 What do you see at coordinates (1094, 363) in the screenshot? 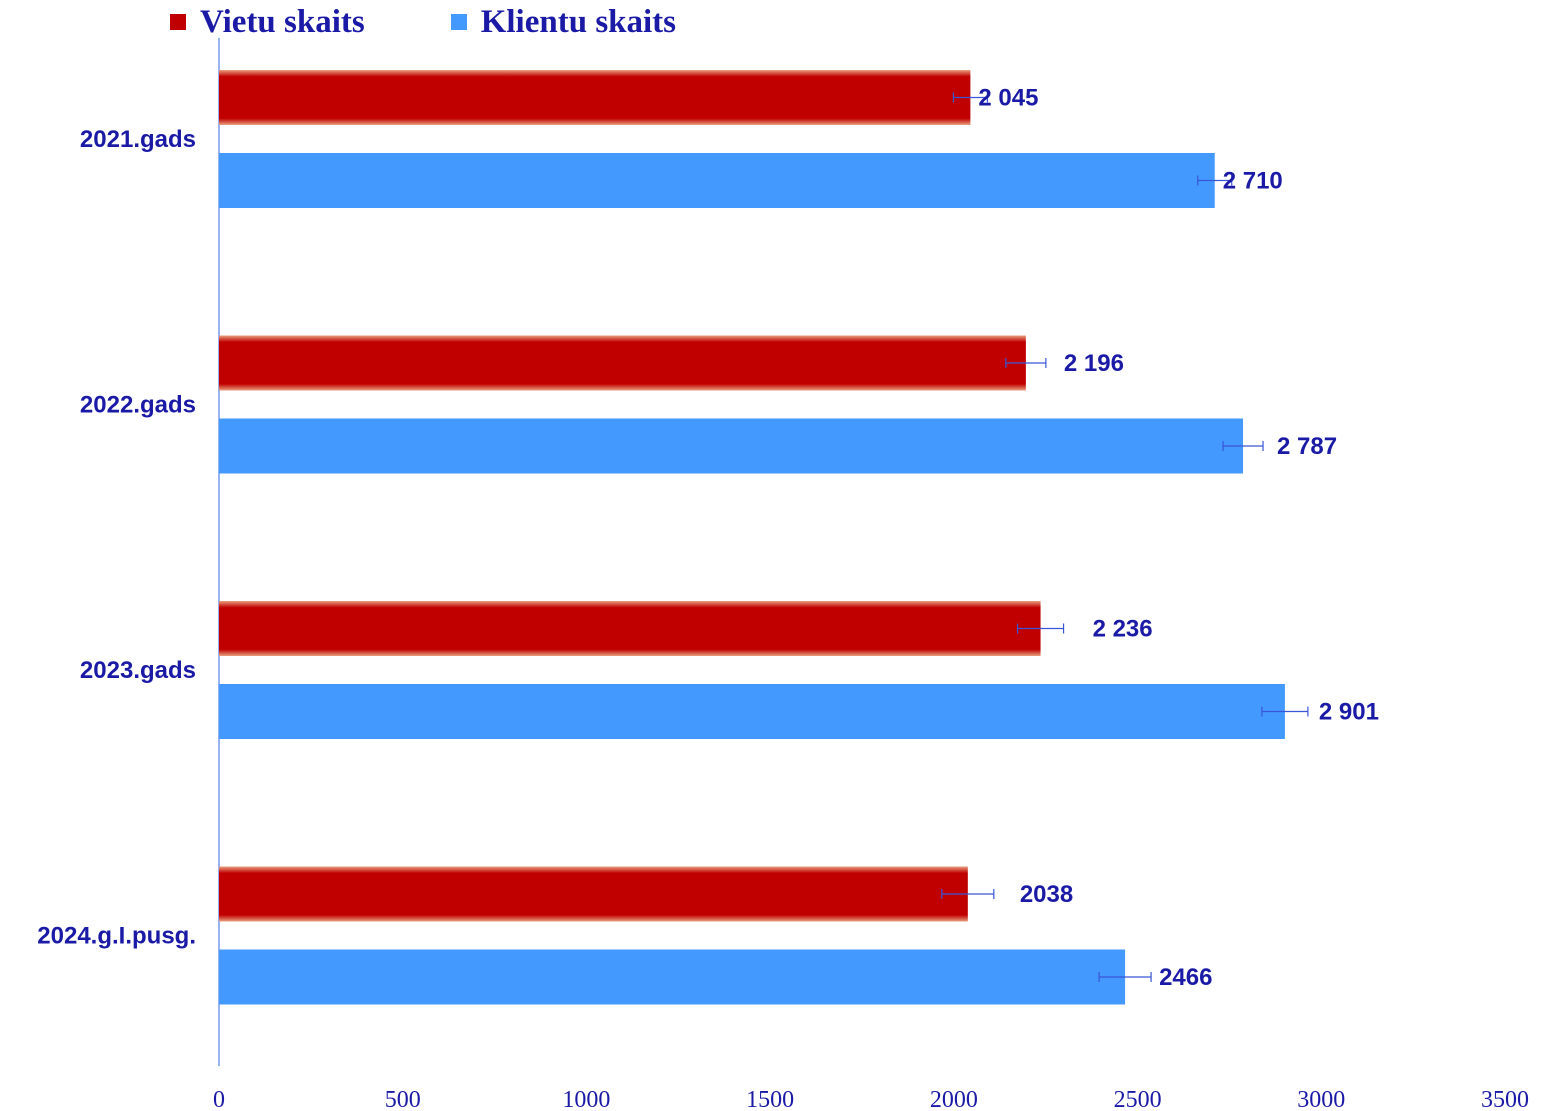
I see `data-label: 2 196` at bounding box center [1094, 363].